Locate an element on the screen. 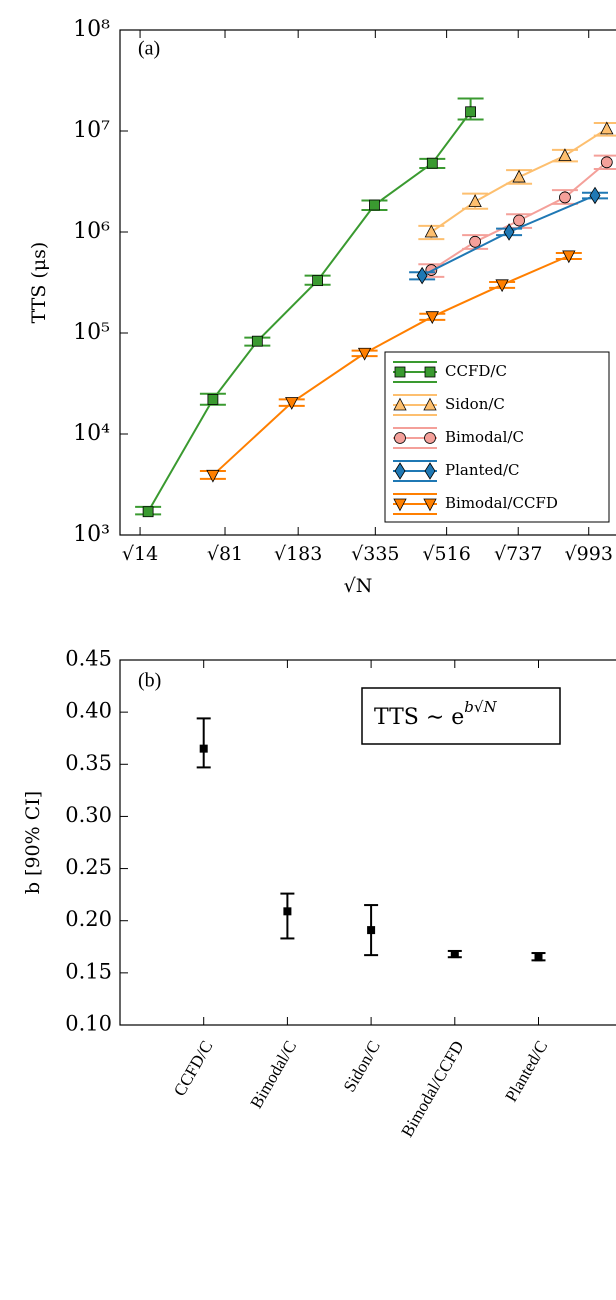 The width and height of the screenshot is (616, 1300). panel-label: (b) is located at coordinates (149, 681).